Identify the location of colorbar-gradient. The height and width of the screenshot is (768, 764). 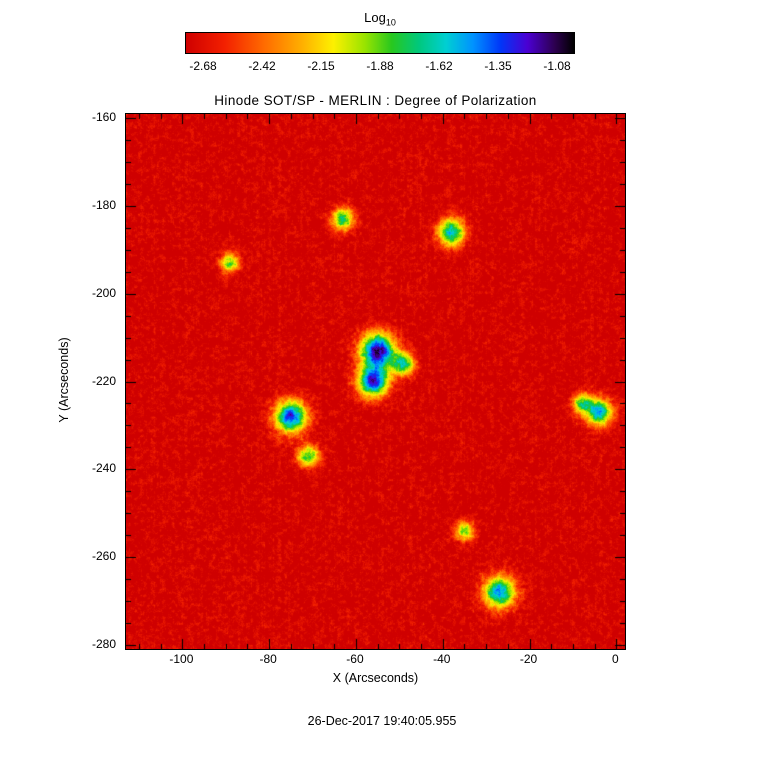
(380, 43).